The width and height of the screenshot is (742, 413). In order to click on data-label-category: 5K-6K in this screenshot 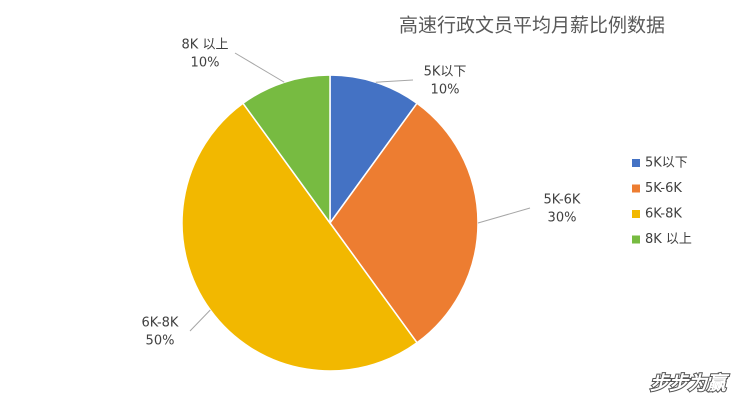, I will do `click(562, 200)`.